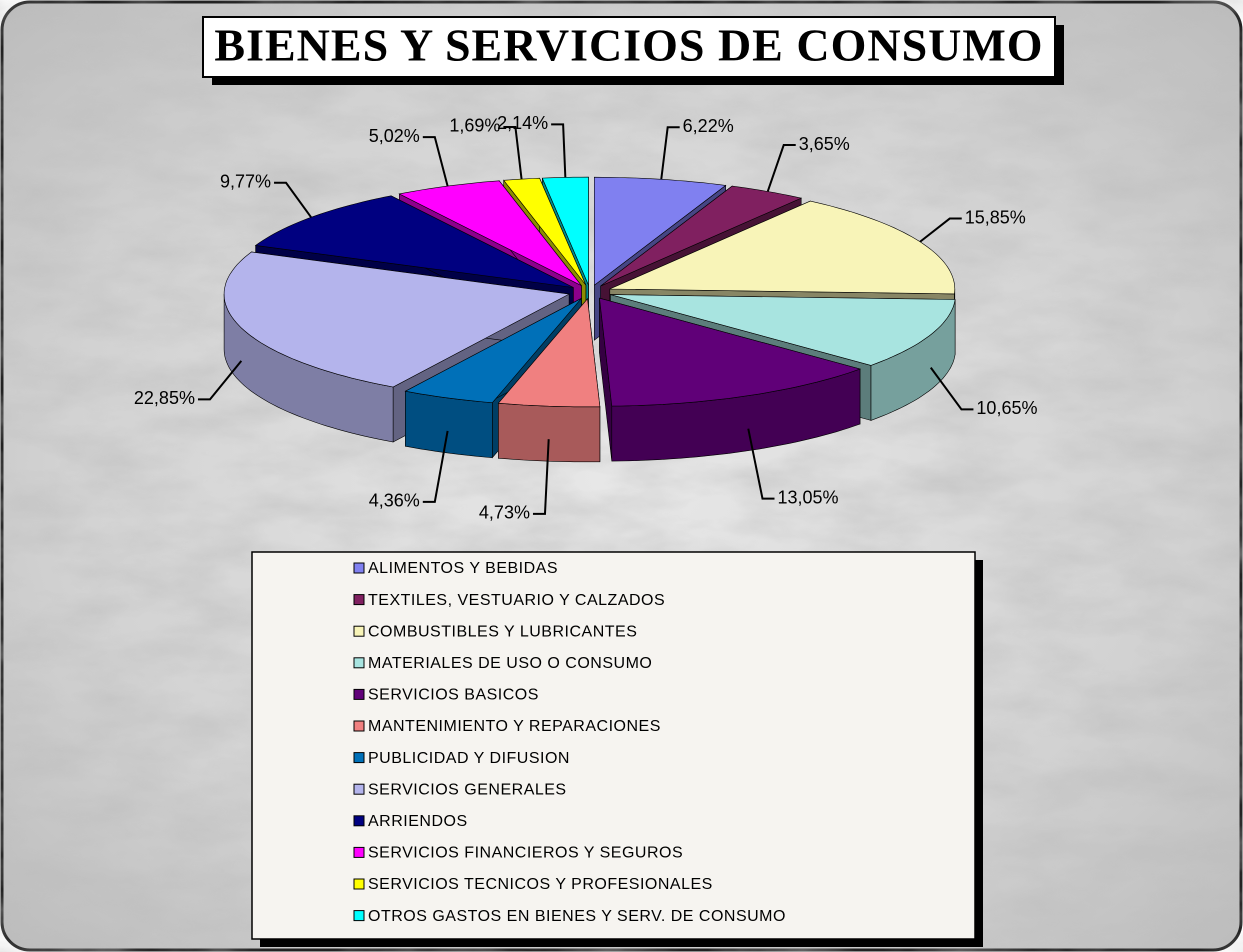 The width and height of the screenshot is (1243, 952). What do you see at coordinates (453, 695) in the screenshot?
I see `legend-label: SERVICIOS BASICOS` at bounding box center [453, 695].